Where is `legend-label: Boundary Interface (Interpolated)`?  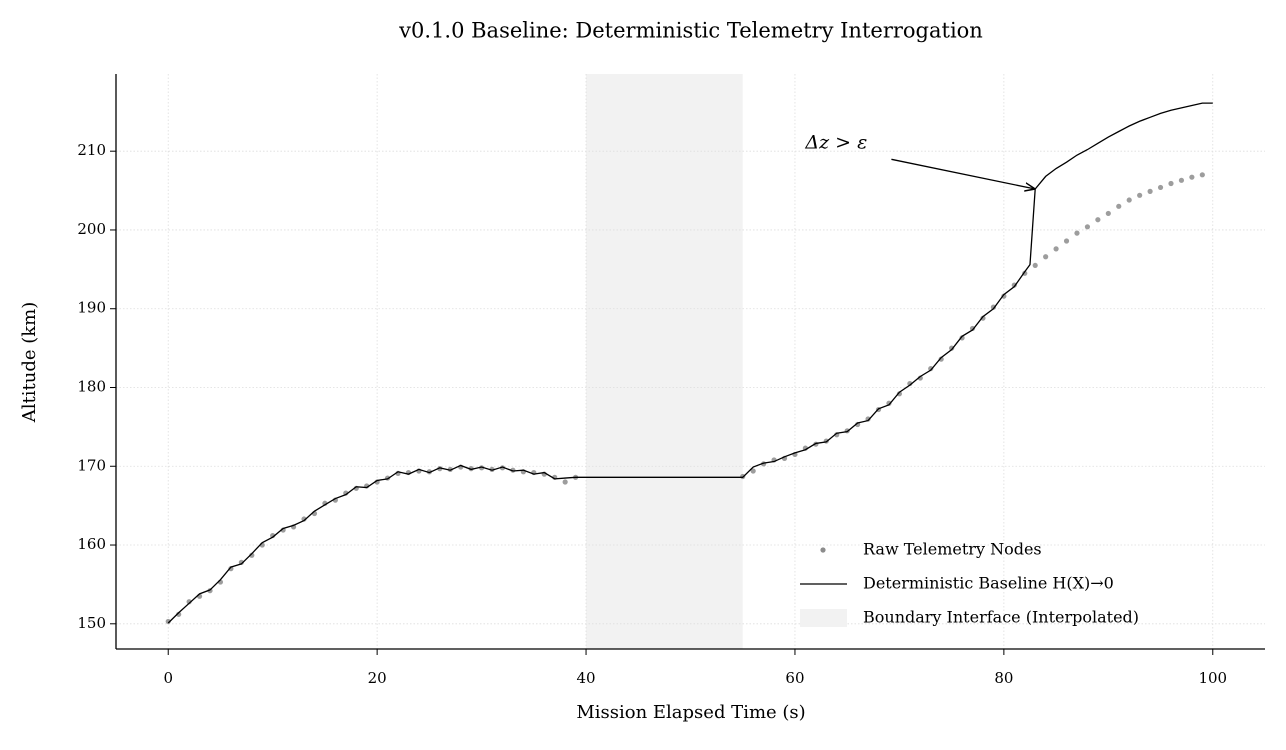
legend-label: Boundary Interface (Interpolated) is located at coordinates (1001, 617).